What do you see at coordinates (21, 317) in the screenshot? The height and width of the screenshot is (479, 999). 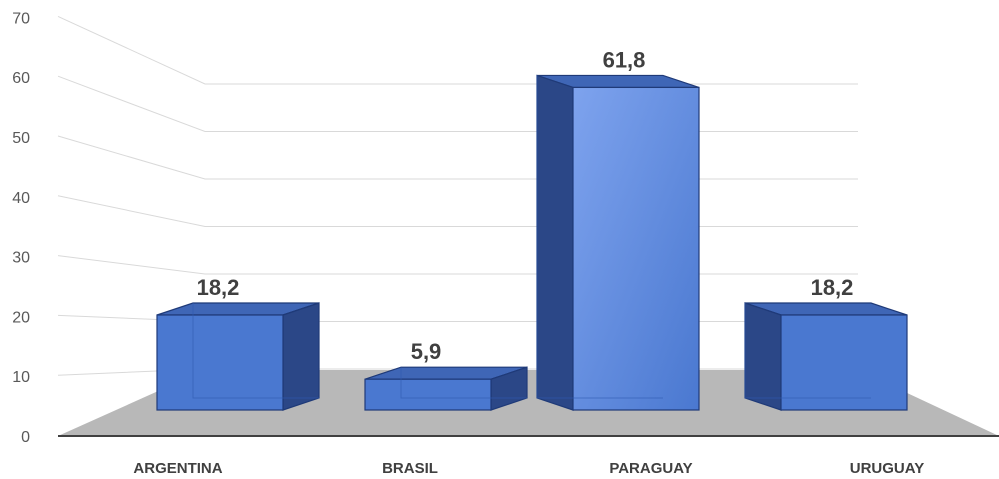 I see `y-tick-label: 20` at bounding box center [21, 317].